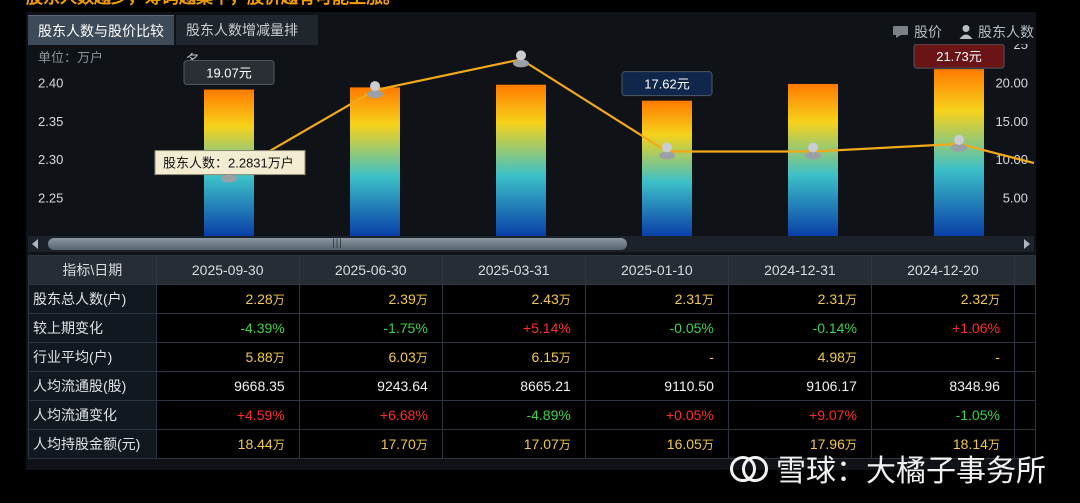  What do you see at coordinates (546, 328) in the screenshot?
I see `cell-value: +5.14%` at bounding box center [546, 328].